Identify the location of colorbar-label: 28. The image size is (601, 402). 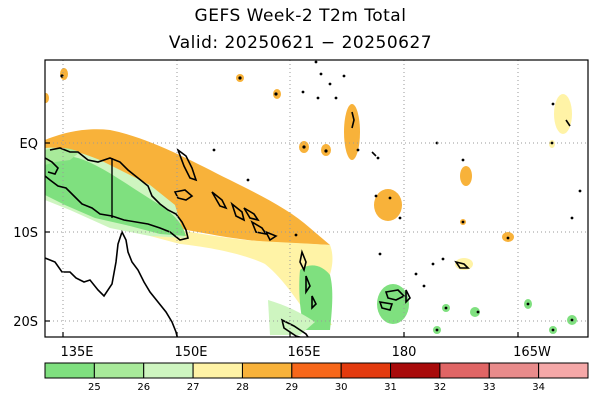
(242, 387).